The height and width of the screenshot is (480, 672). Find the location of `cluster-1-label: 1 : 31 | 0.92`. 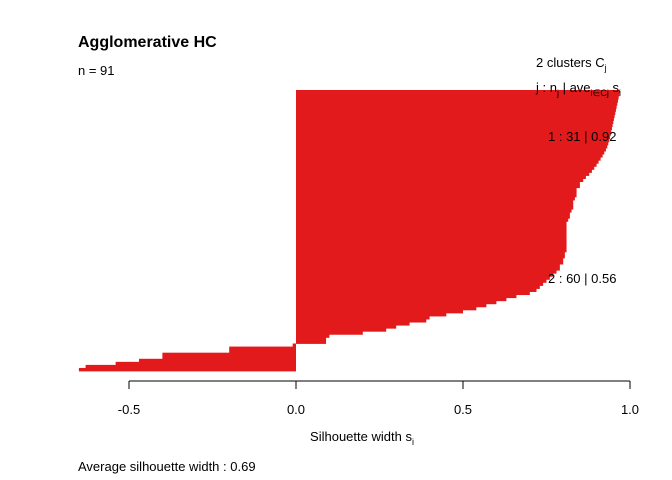

cluster-1-label: 1 : 31 | 0.92 is located at coordinates (582, 136).